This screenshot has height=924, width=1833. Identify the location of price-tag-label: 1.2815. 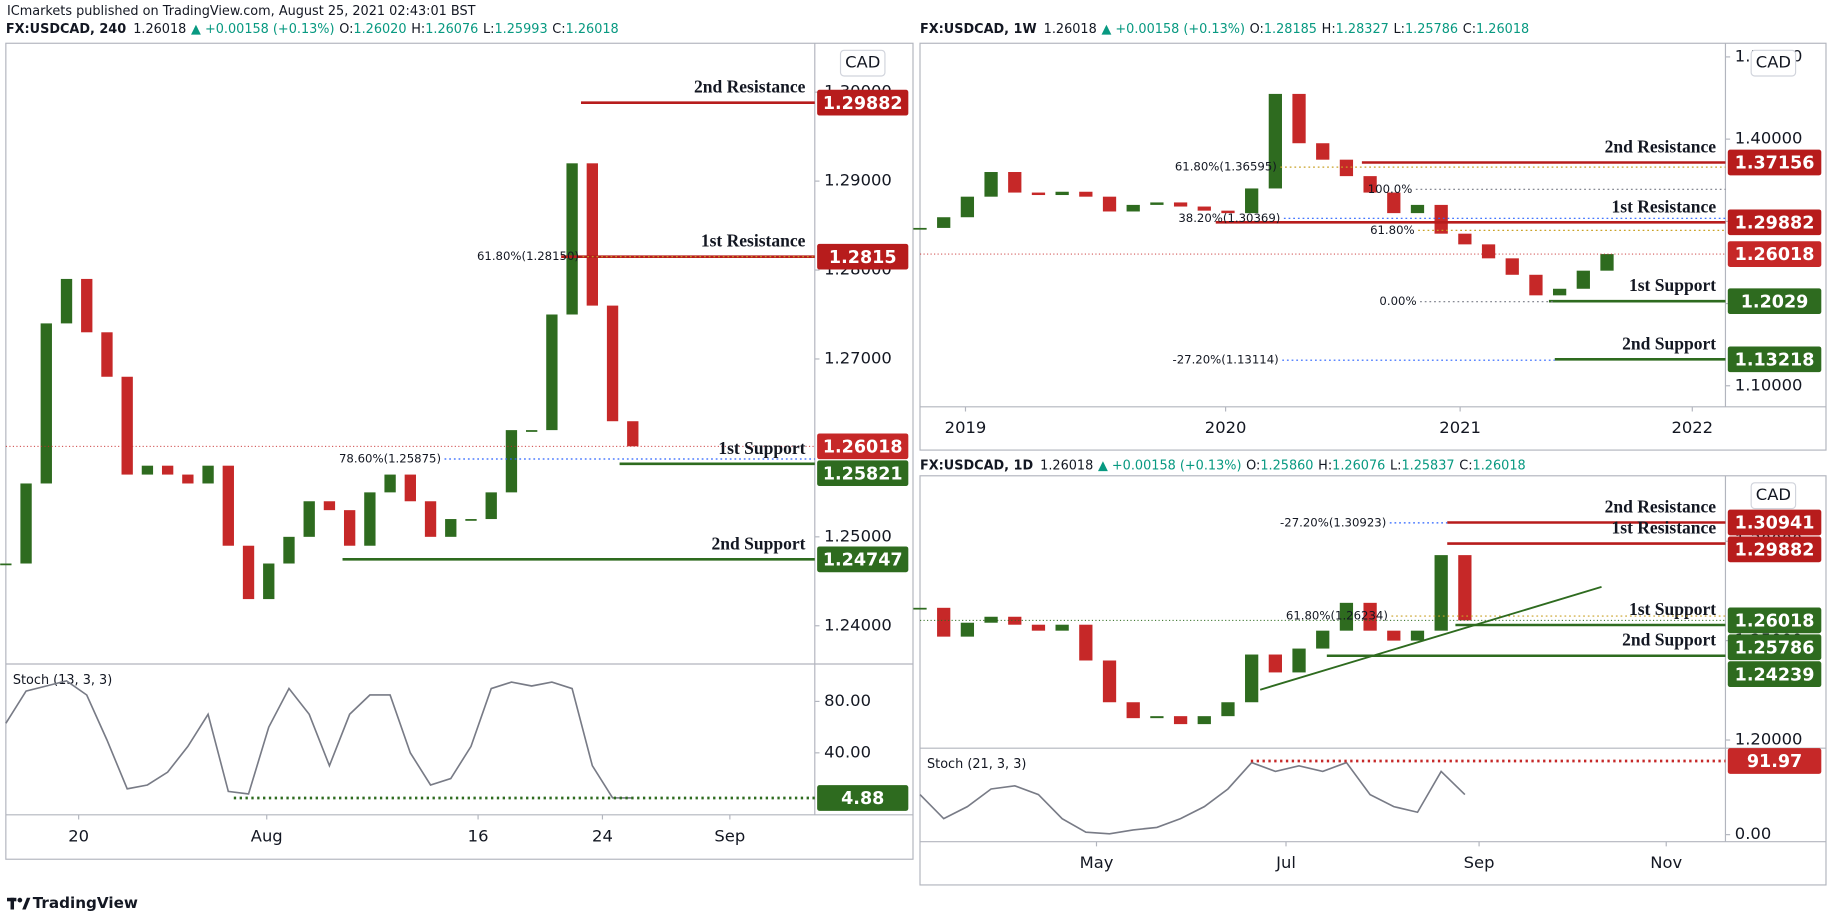
(863, 258).